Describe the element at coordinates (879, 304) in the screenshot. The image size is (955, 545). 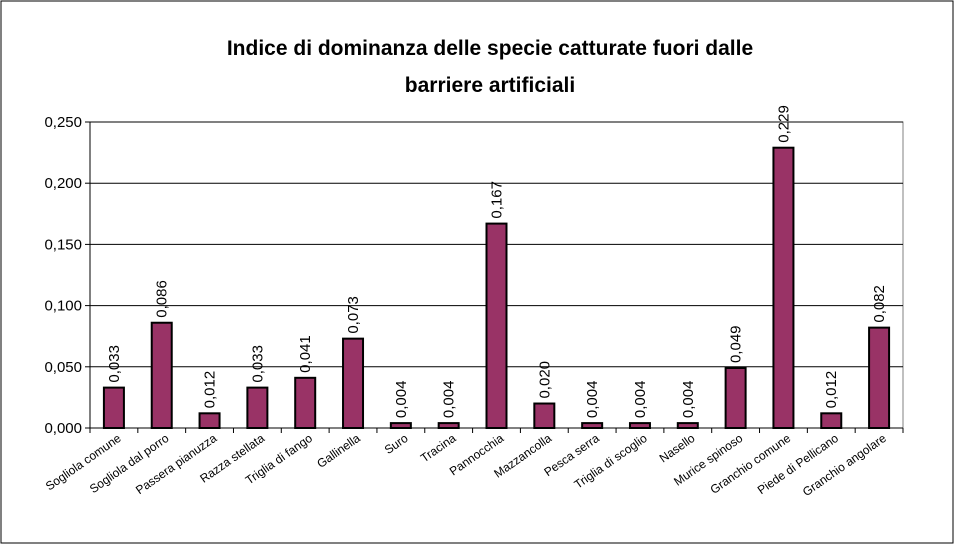
I see `value-label: 0,082` at that location.